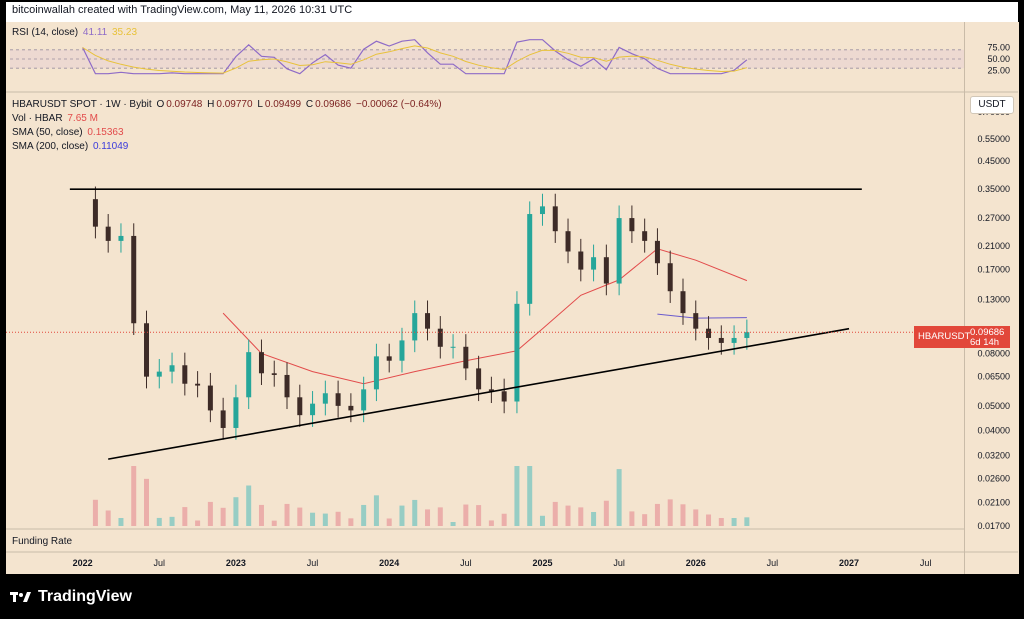 The height and width of the screenshot is (619, 1024). I want to click on change-value: −0.00062 (−0.64%), so click(399, 104).